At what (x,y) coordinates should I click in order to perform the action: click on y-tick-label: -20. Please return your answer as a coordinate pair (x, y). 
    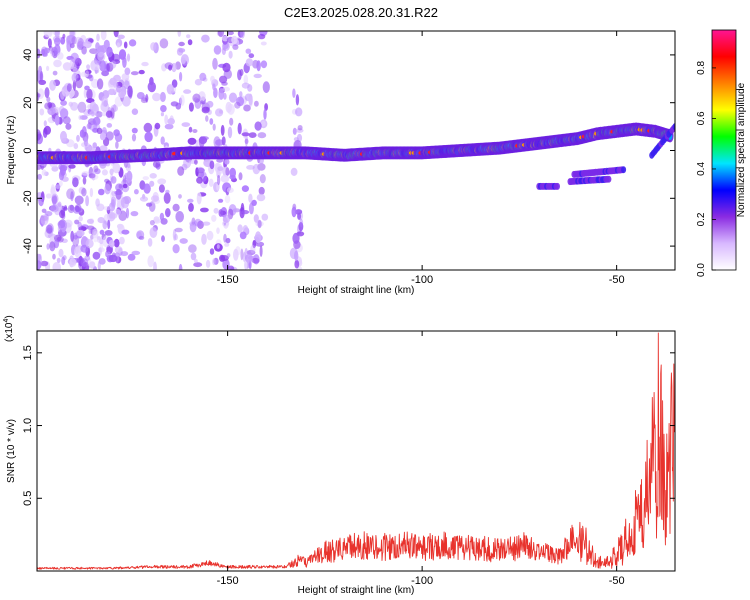
    Looking at the image, I should click on (28, 198).